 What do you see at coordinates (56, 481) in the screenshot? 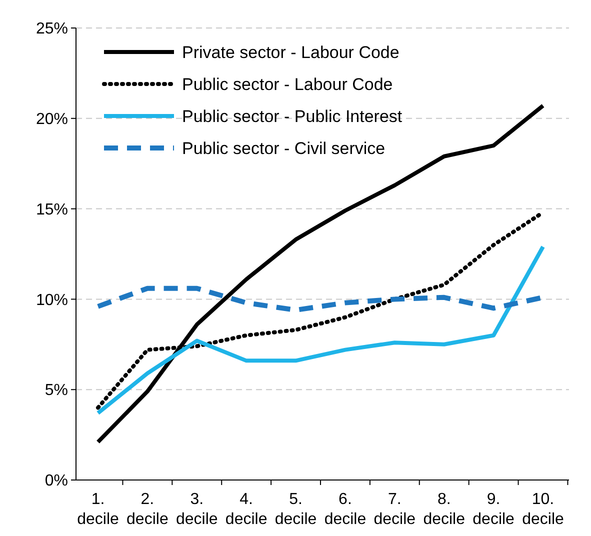
I see `y-tick-label: 0%` at bounding box center [56, 481].